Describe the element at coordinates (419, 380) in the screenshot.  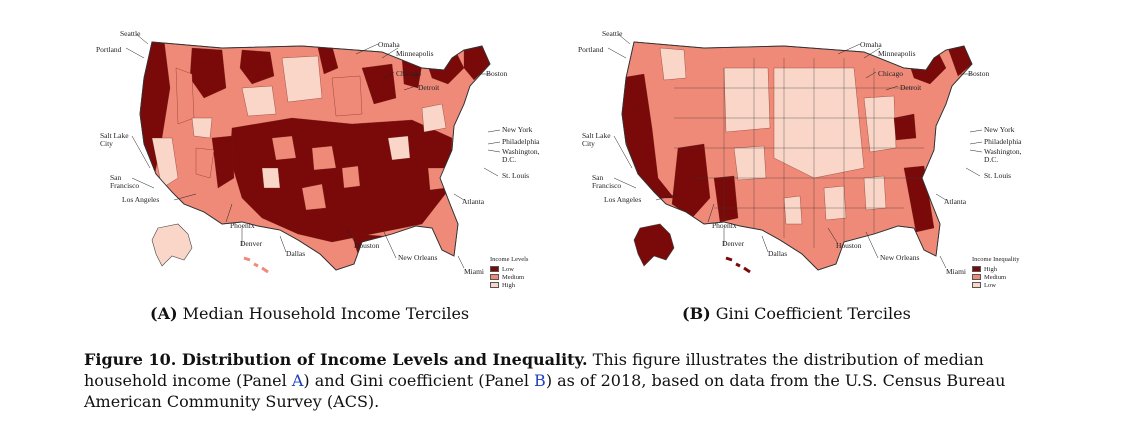
I see `figure-caption-text: ) and Gini coefficient (Panel` at that location.